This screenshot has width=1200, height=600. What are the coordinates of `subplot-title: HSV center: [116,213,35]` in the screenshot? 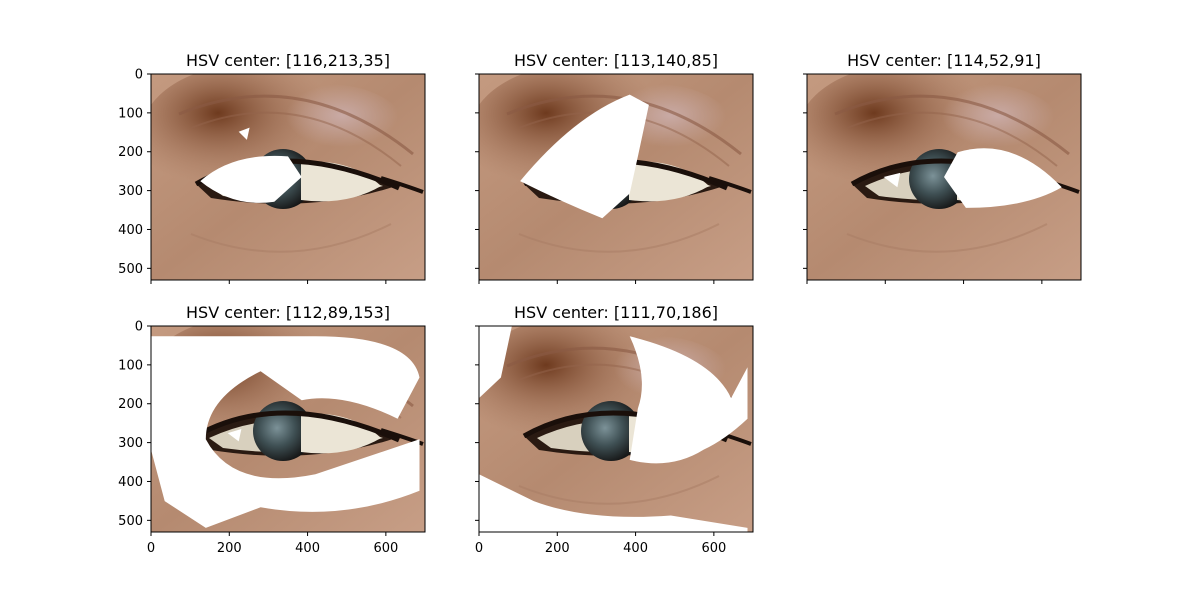 It's located at (288, 60).